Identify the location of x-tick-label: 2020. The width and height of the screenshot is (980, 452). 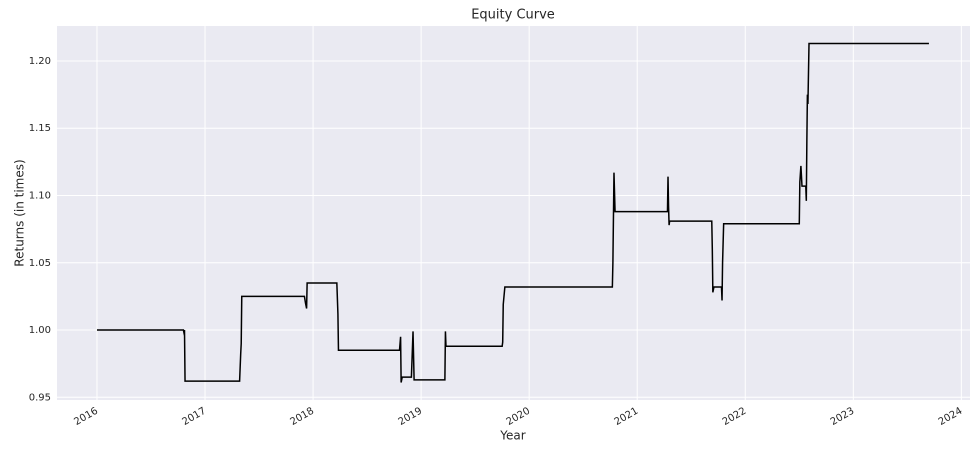
(519, 417).